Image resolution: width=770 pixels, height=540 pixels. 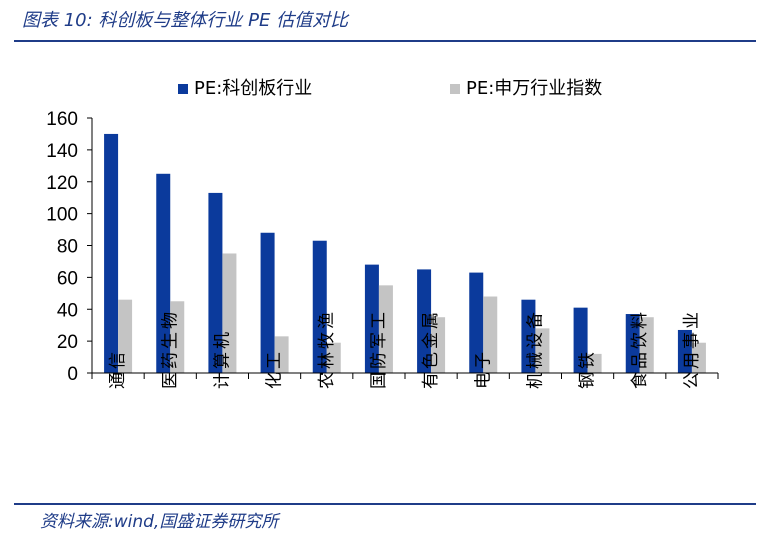 What do you see at coordinates (483, 369) in the screenshot?
I see `category-label: 电子` at bounding box center [483, 369].